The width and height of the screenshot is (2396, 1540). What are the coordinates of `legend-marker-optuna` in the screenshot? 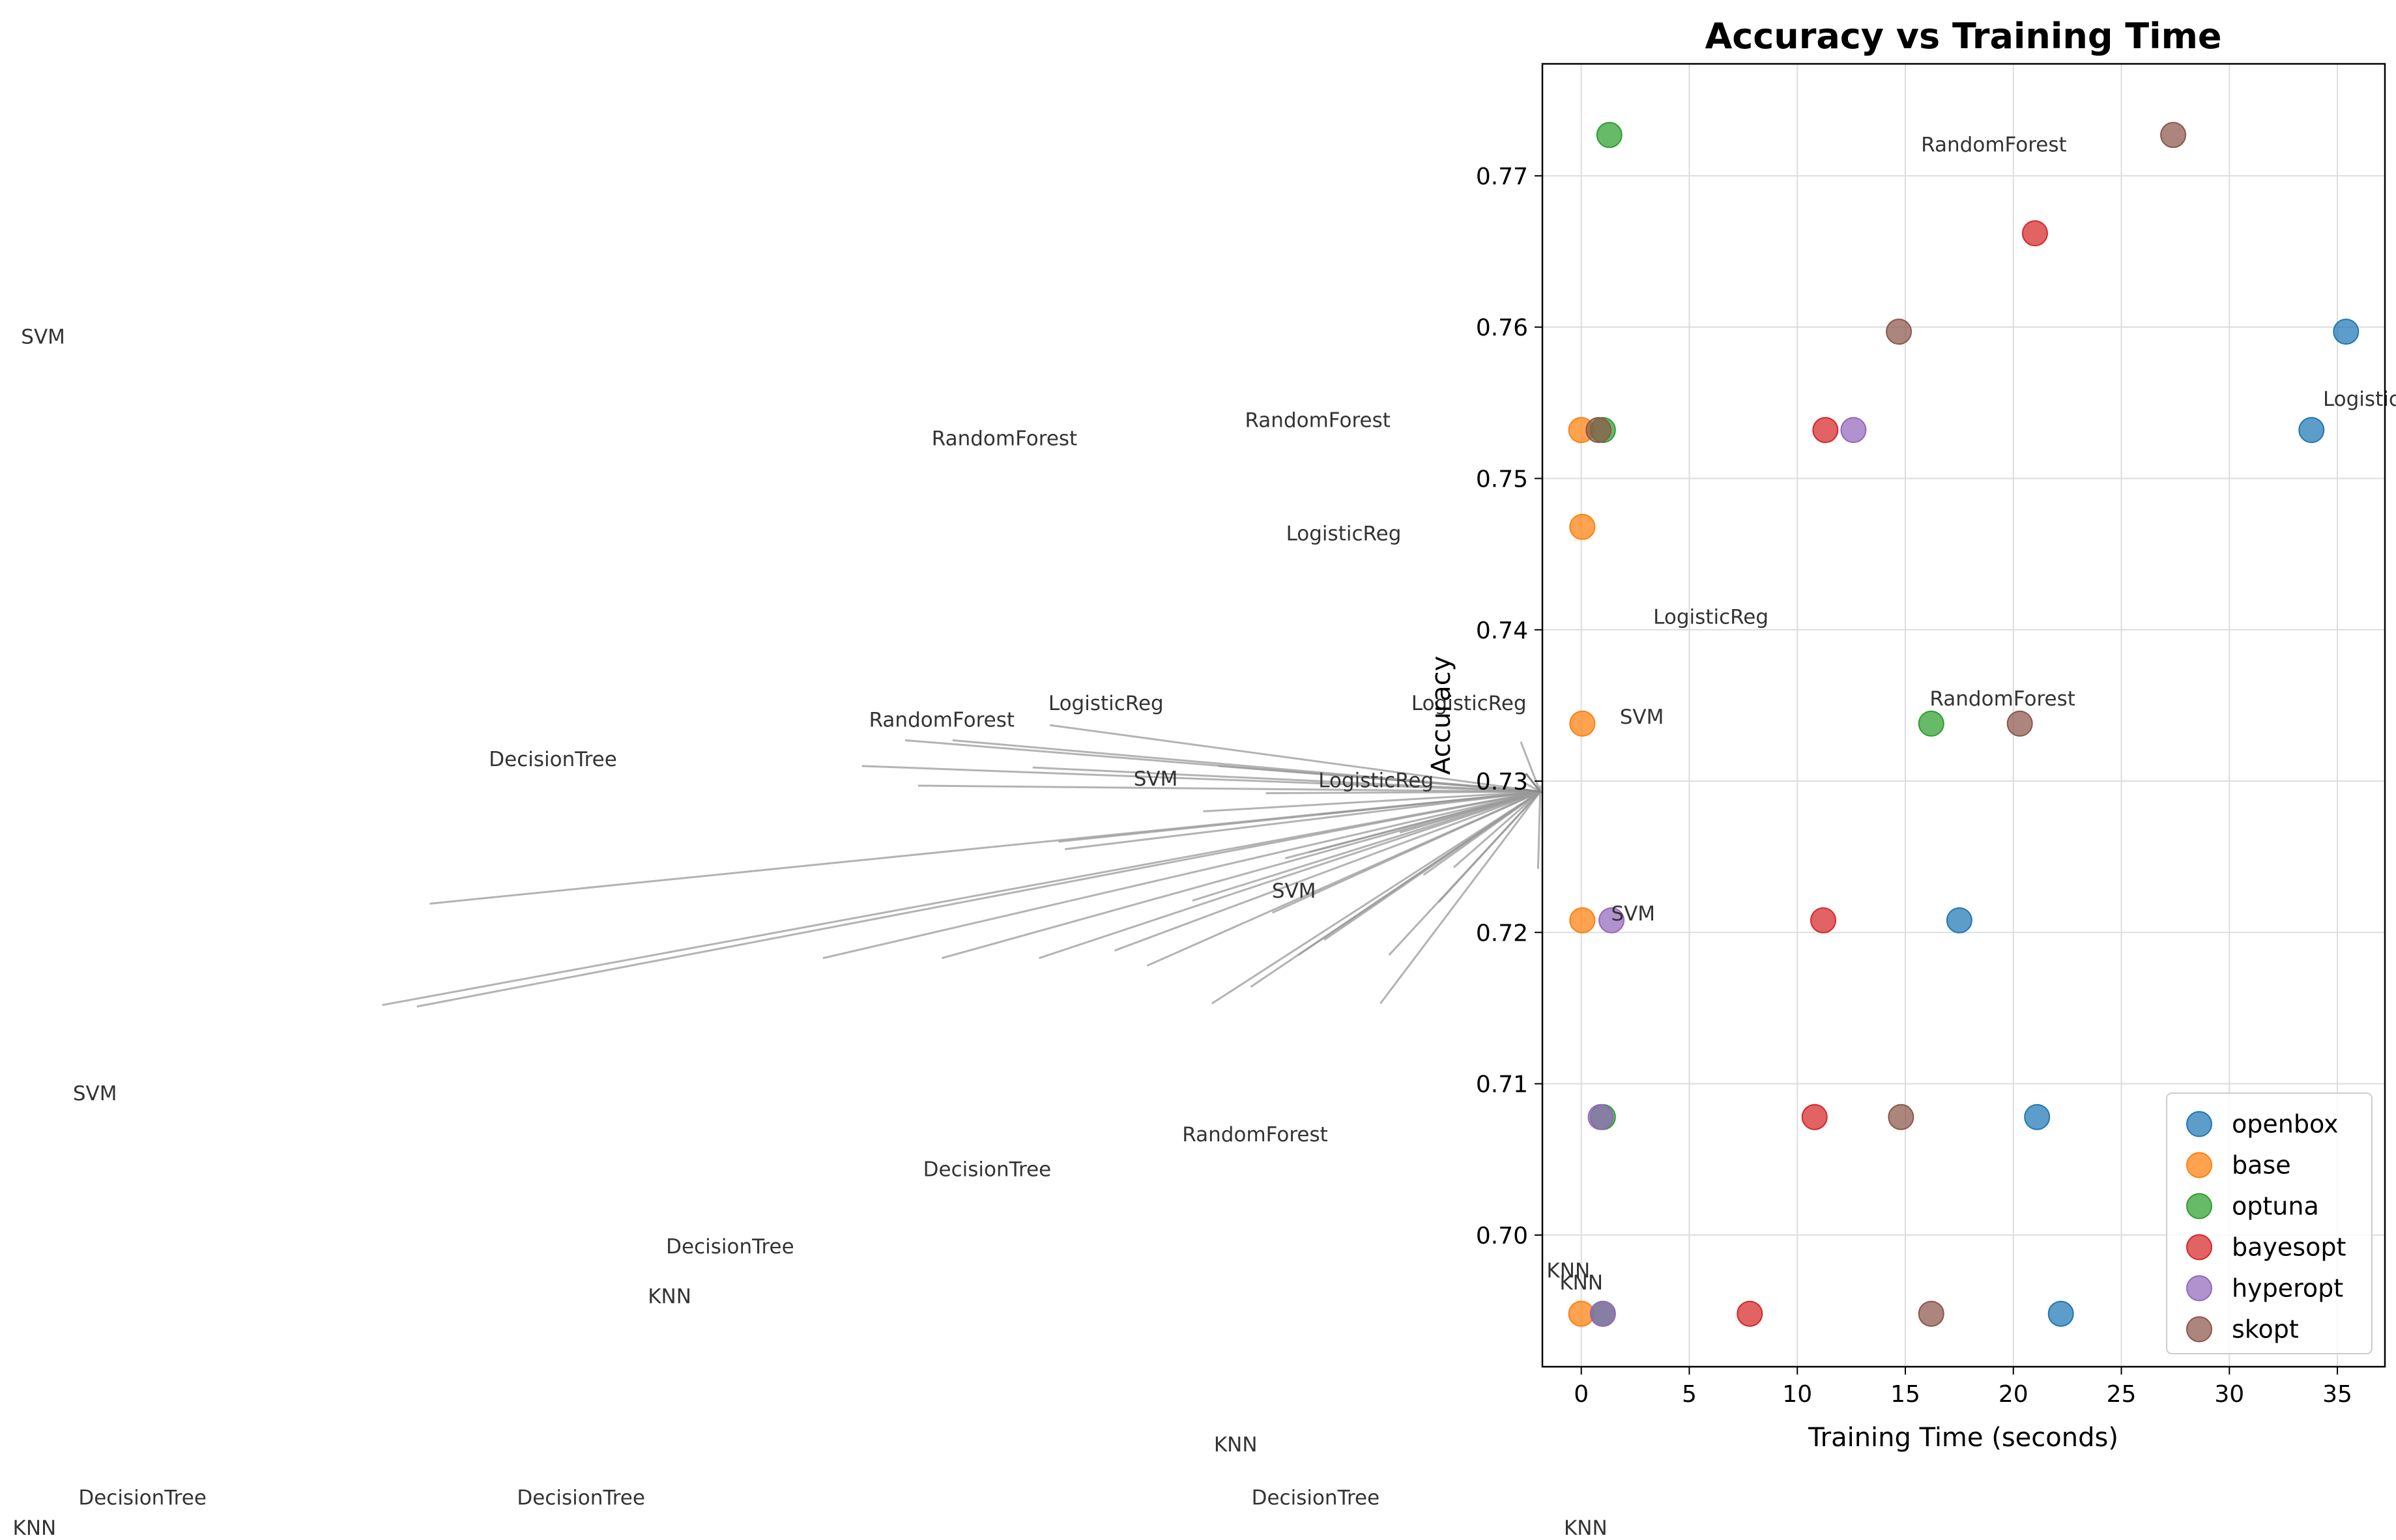 It's located at (2199, 1206).